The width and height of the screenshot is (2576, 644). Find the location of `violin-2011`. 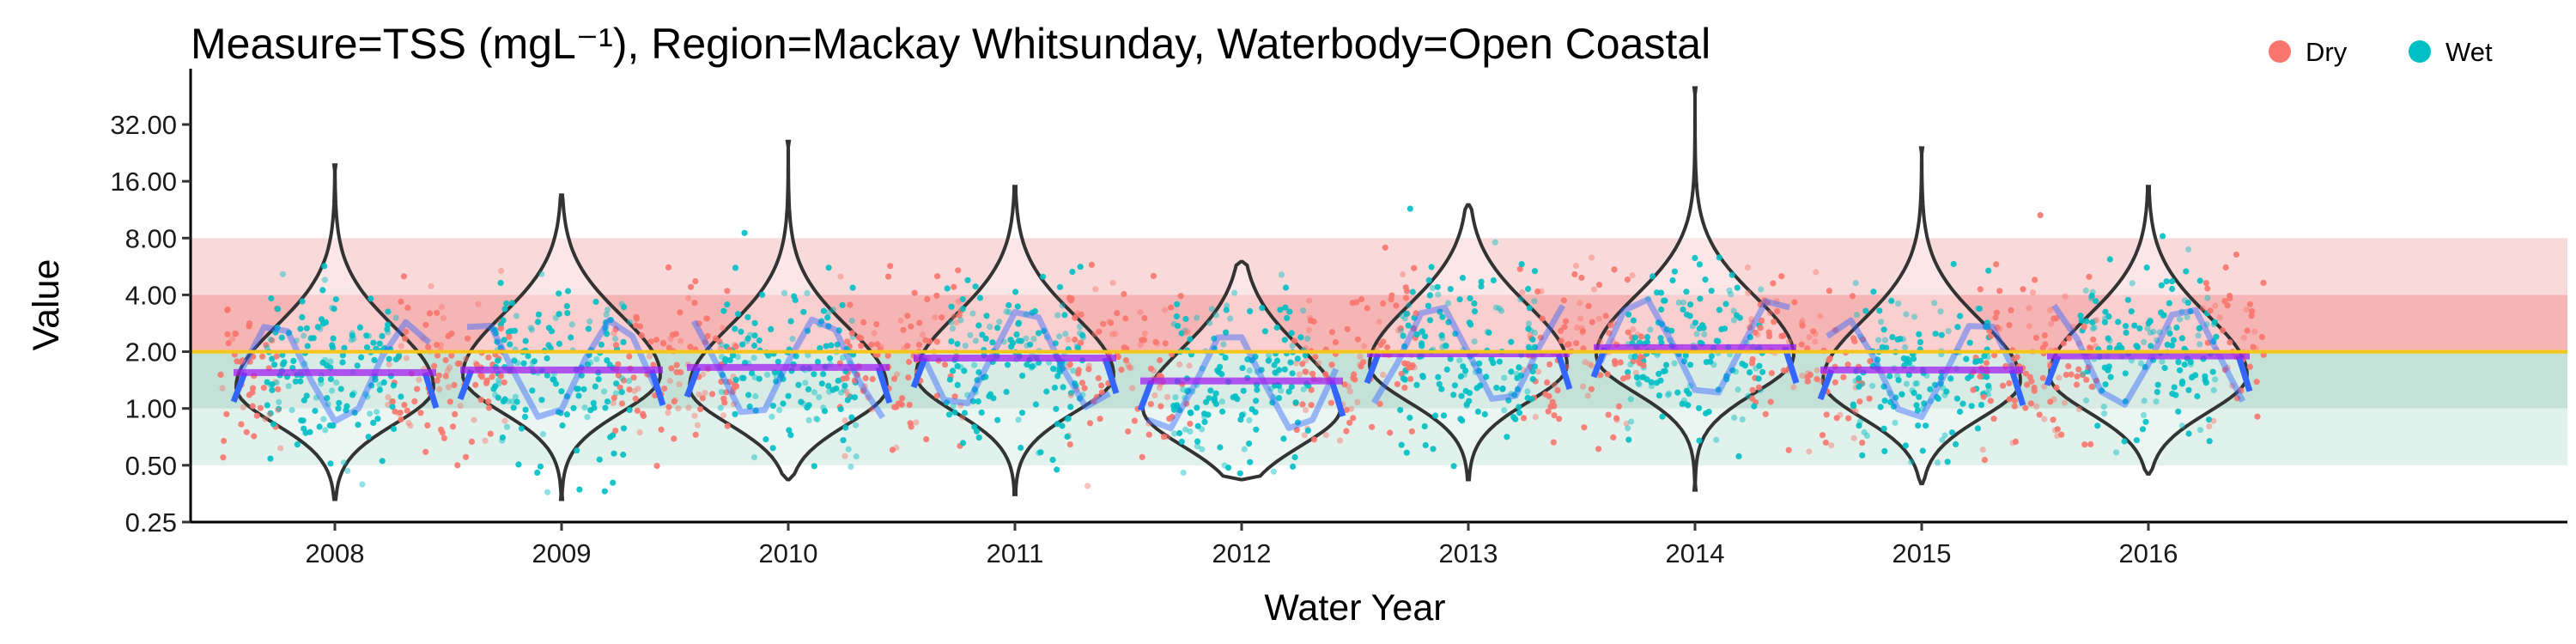

violin-2011 is located at coordinates (1014, 340).